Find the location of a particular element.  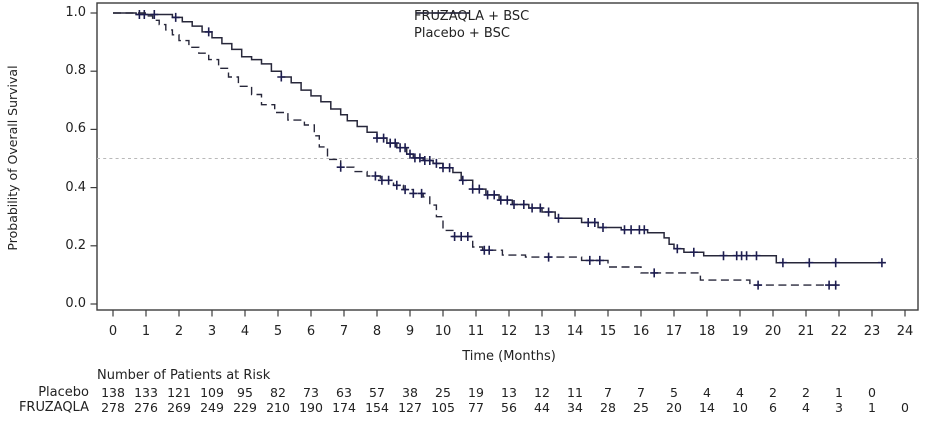

x-tick-label: 19 is located at coordinates (740, 331).